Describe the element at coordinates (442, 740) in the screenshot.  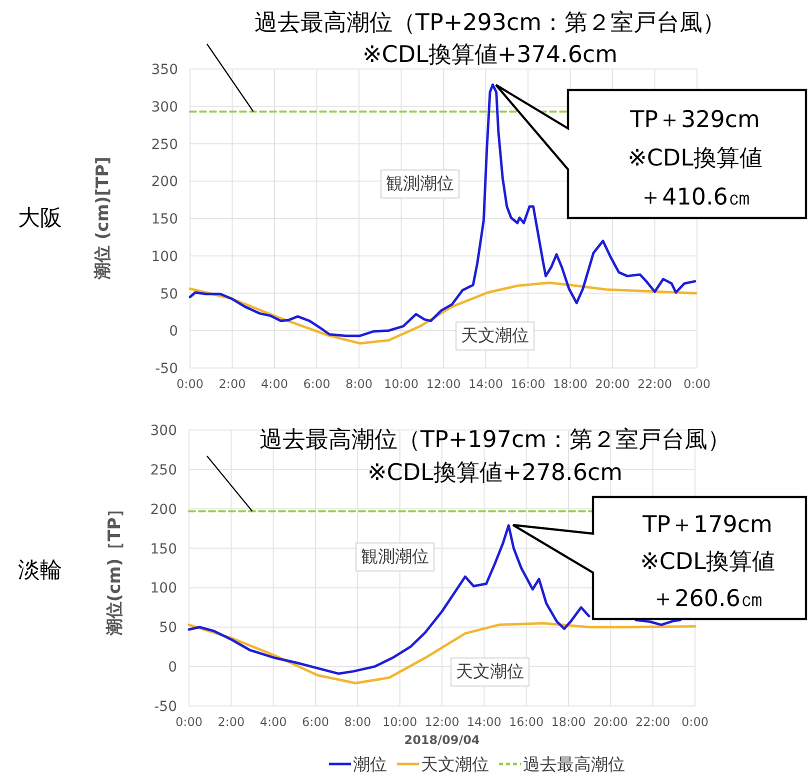
I see `x-axis-title: 2018/09/04` at that location.